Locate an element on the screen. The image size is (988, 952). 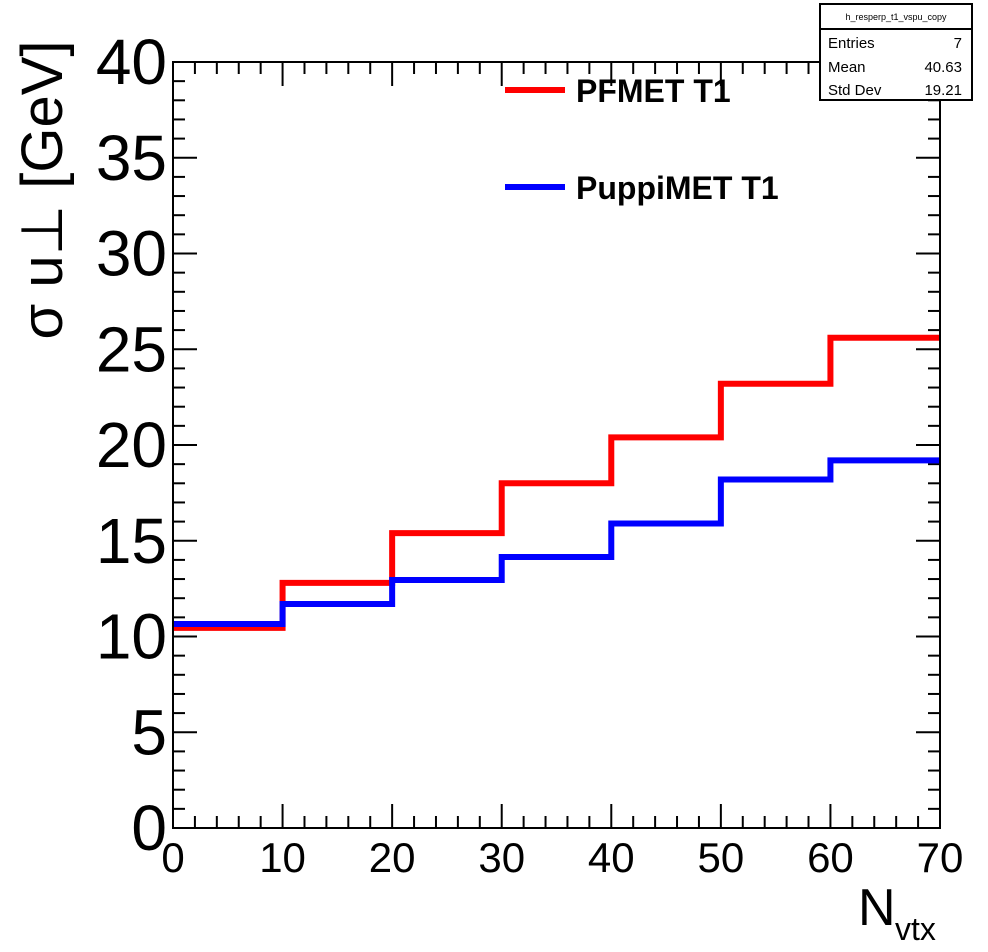
y-tick-label: 10 is located at coordinates (131, 637).